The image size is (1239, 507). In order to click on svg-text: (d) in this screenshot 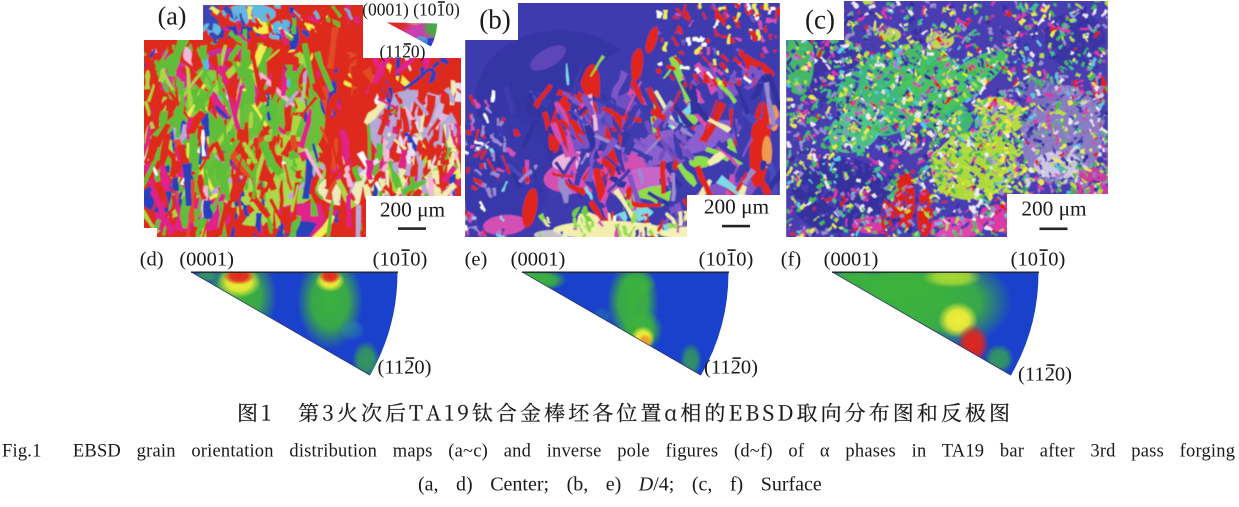, I will do `click(152, 260)`.